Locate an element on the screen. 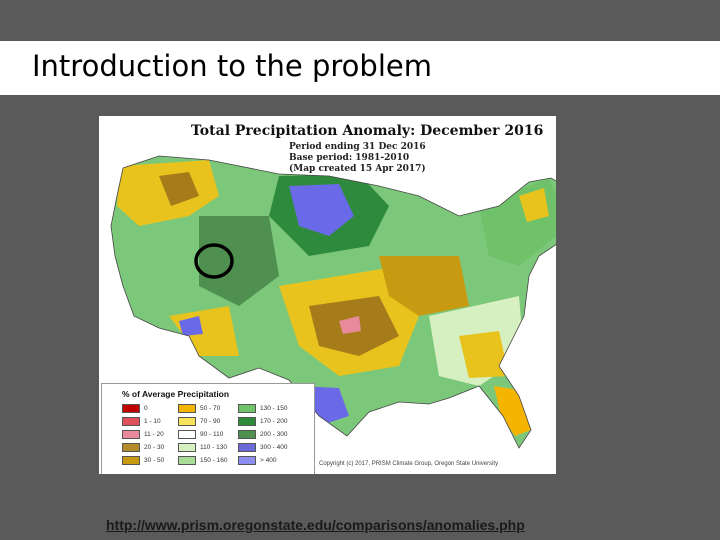 Image resolution: width=720 pixels, height=540 pixels. legend-label: 200 - 300 is located at coordinates (274, 434).